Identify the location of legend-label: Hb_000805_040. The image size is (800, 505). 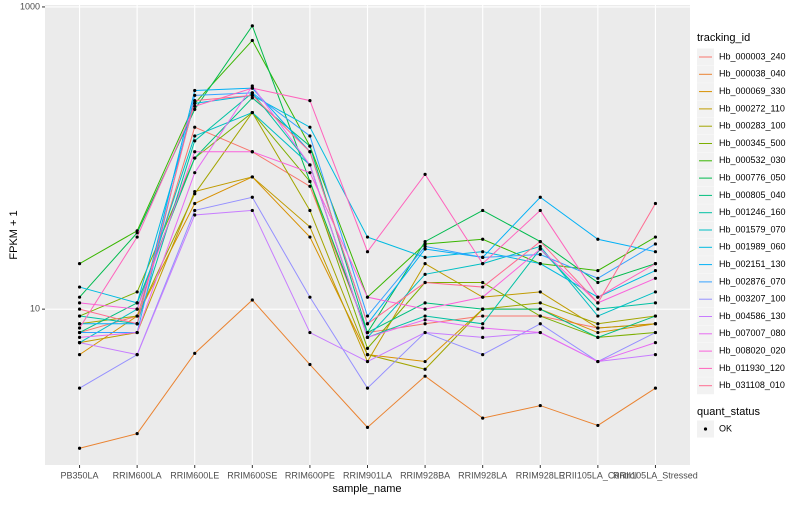
(752, 195).